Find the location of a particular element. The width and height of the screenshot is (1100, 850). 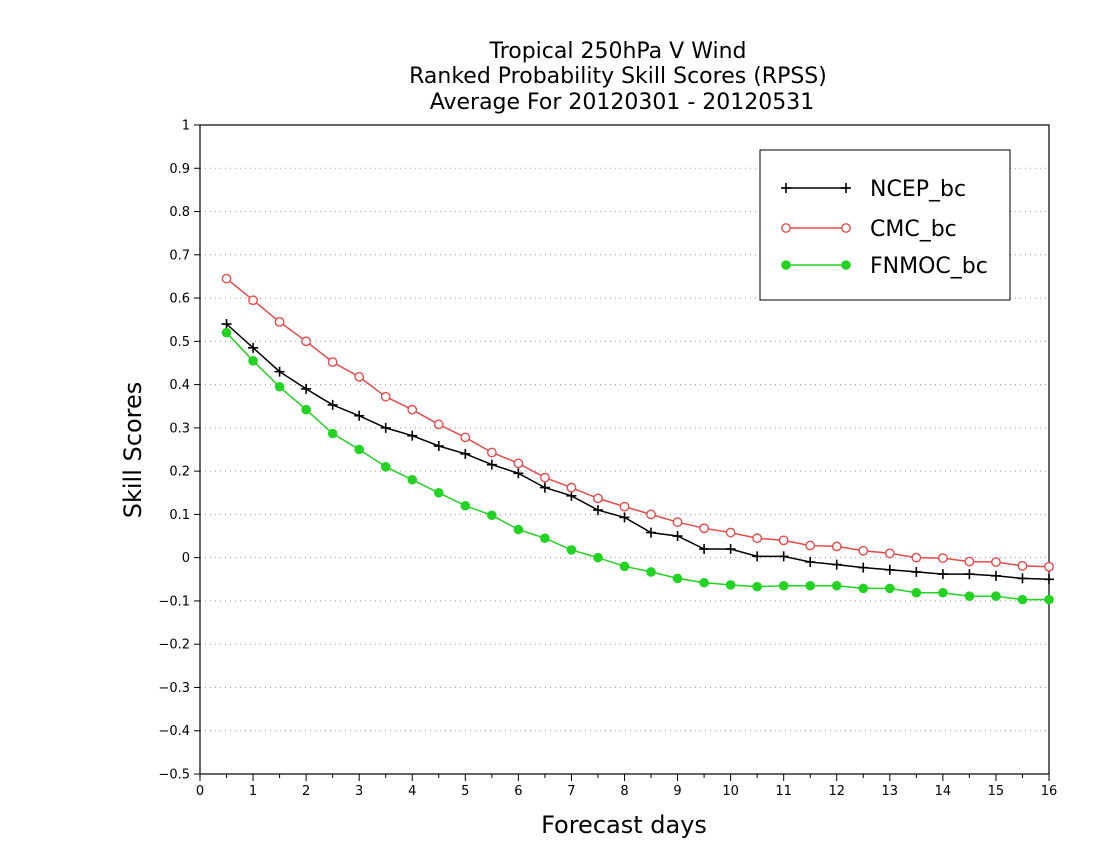

x-tick-label: 9 is located at coordinates (677, 791).